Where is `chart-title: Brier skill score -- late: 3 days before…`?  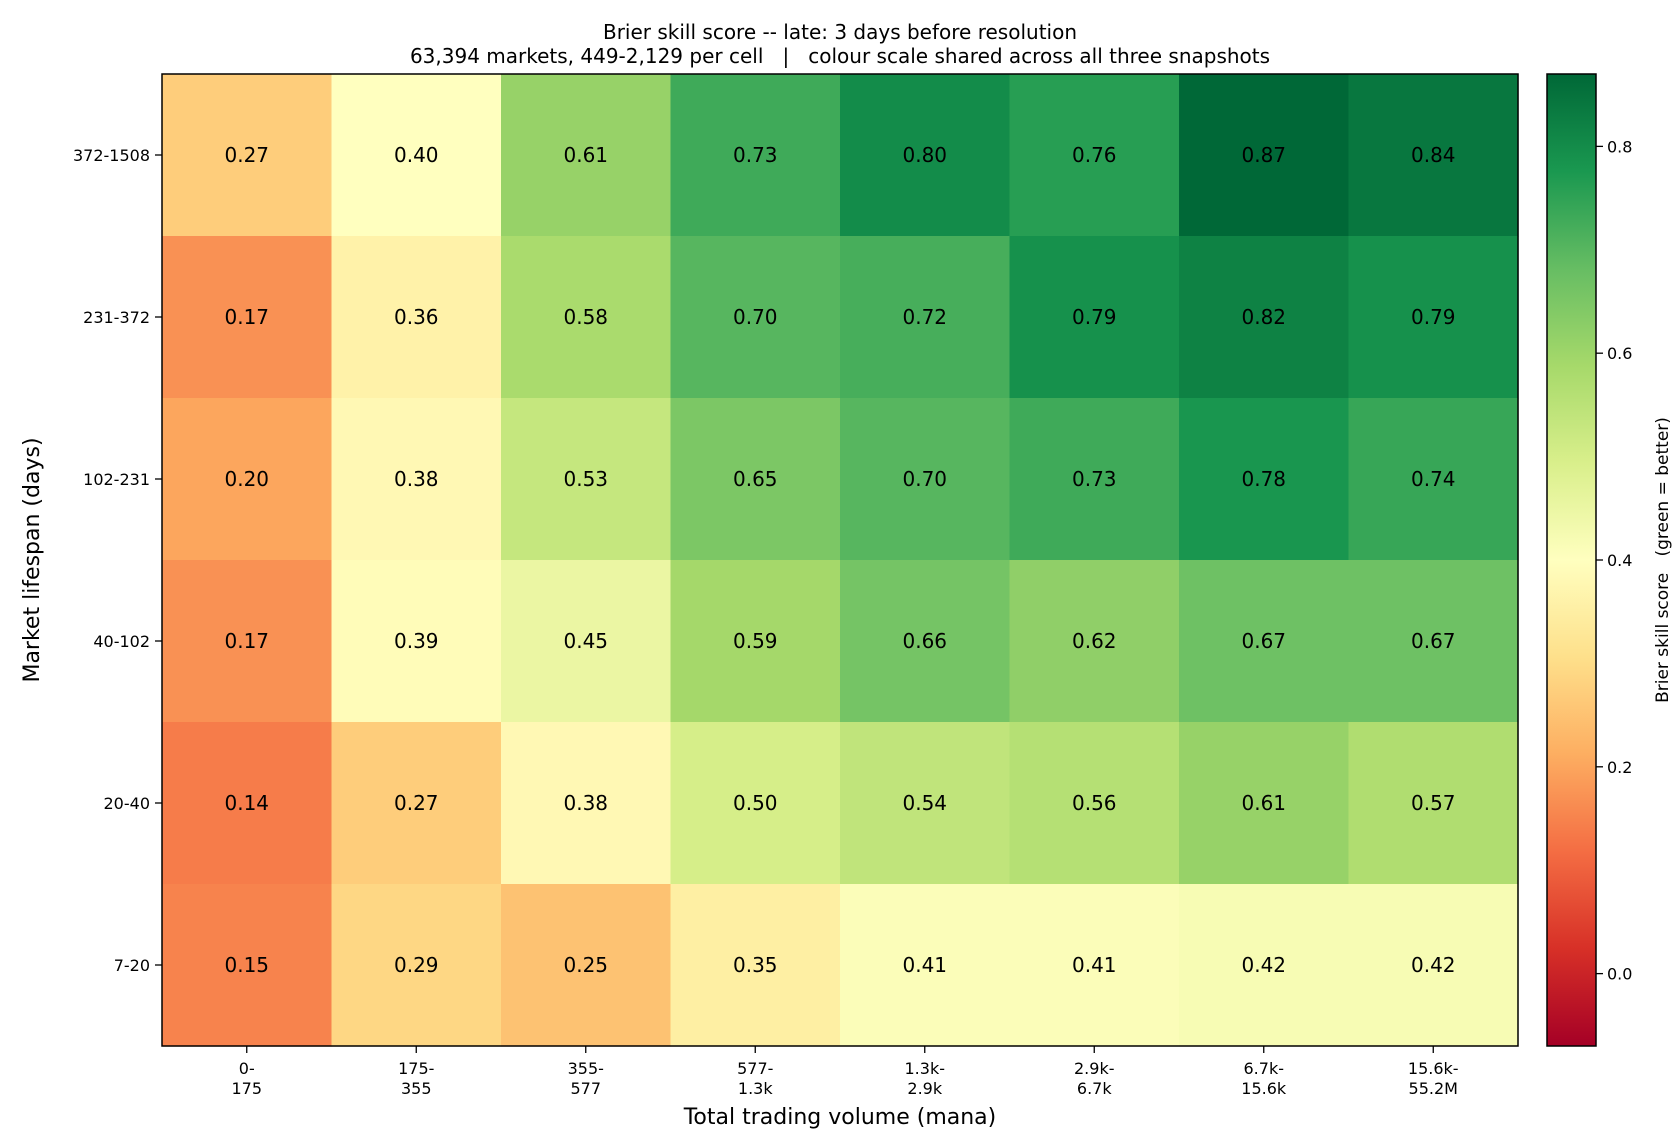 chart-title: Brier skill score -- late: 3 days before… is located at coordinates (840, 32).